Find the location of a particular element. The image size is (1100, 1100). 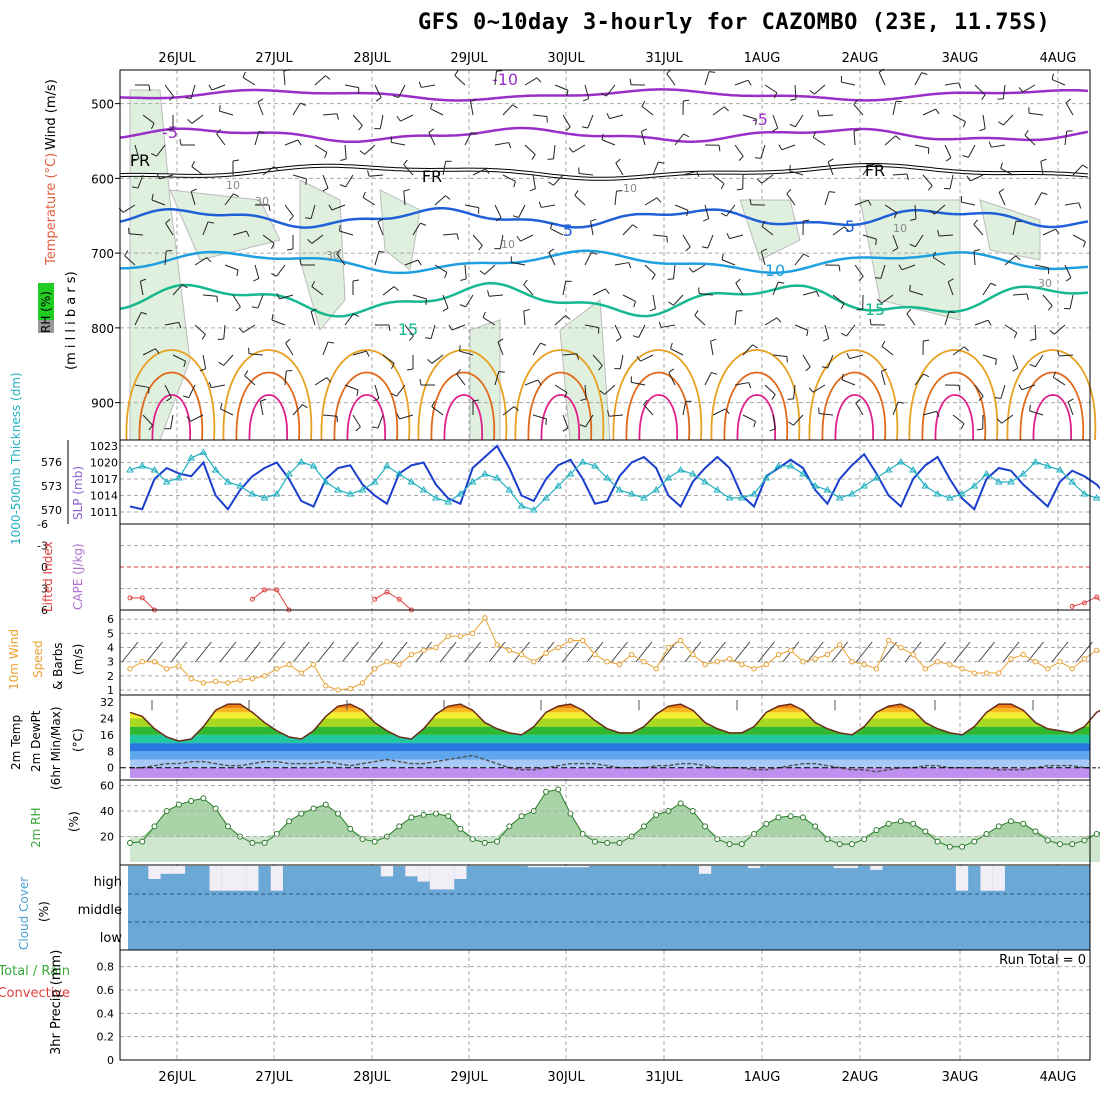

precip-tick-label: 0.4 is located at coordinates (106, 1013).